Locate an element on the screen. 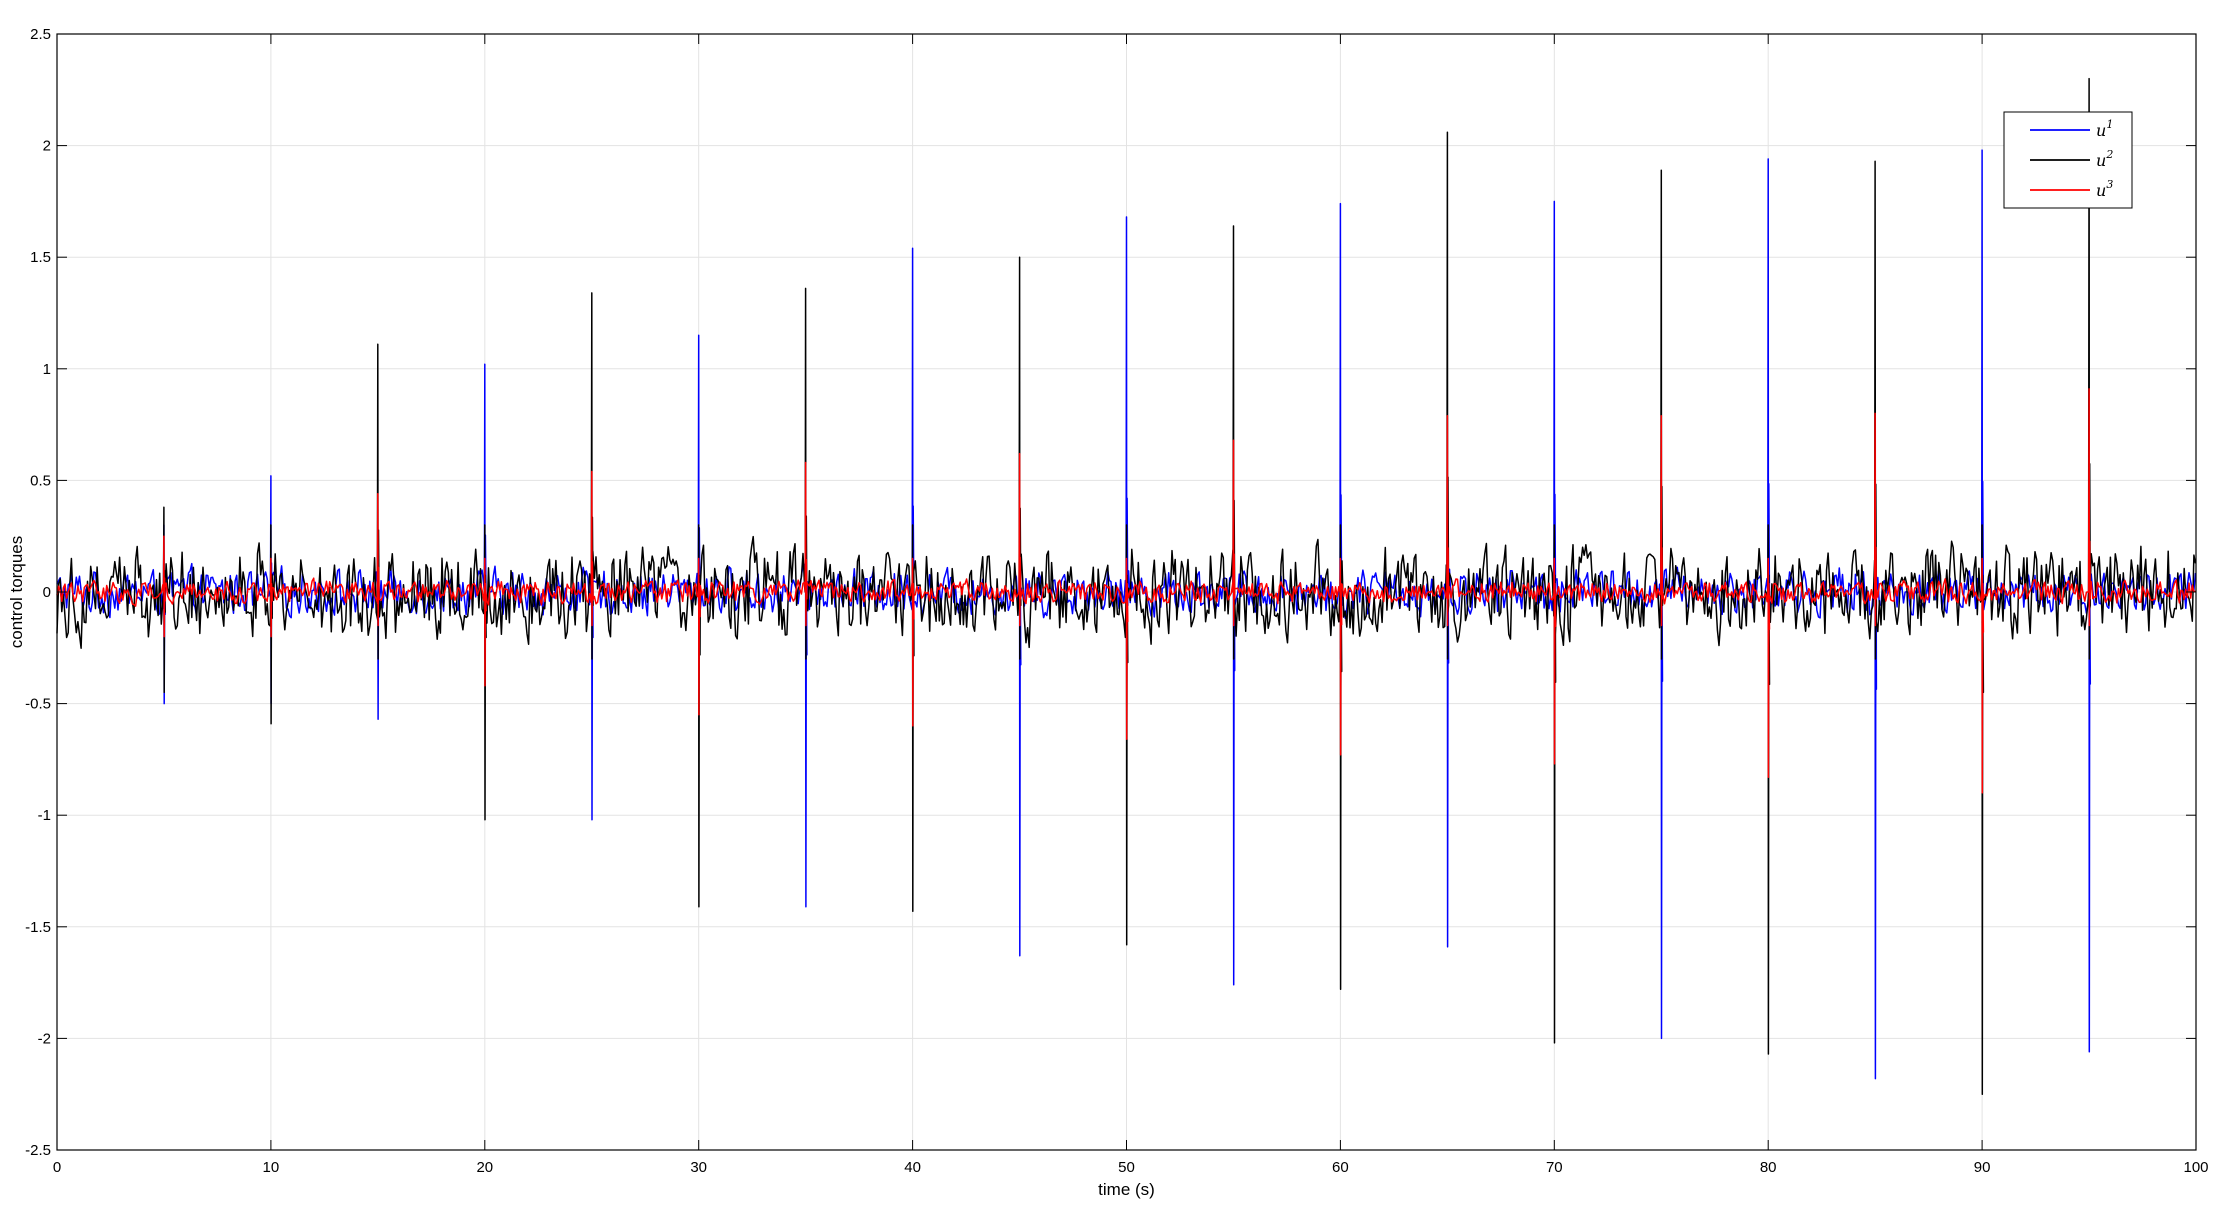 The width and height of the screenshot is (2232, 1222). legend-label-u3: u3 is located at coordinates (2104, 189).